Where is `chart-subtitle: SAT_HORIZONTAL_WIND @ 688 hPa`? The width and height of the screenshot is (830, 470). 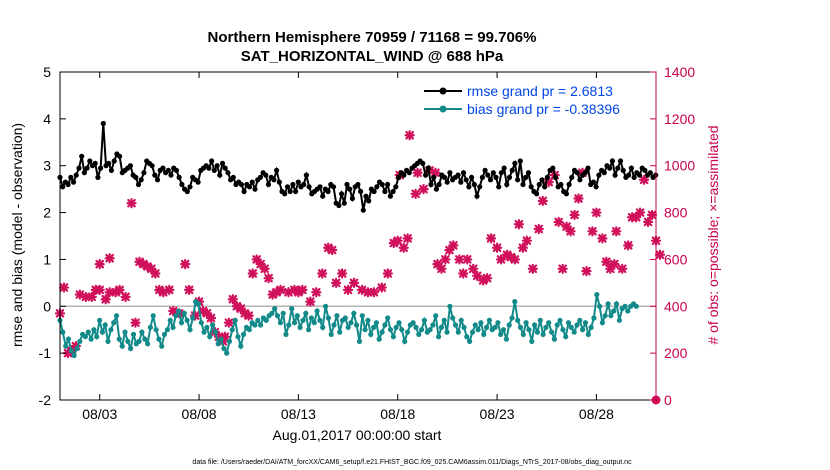 chart-subtitle: SAT_HORIZONTAL_WIND @ 688 hPa is located at coordinates (372, 56).